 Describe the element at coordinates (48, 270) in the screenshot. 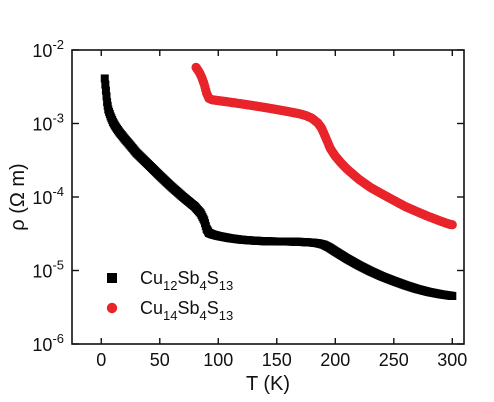

I see `y-tick-label: 10⁻⁵` at that location.